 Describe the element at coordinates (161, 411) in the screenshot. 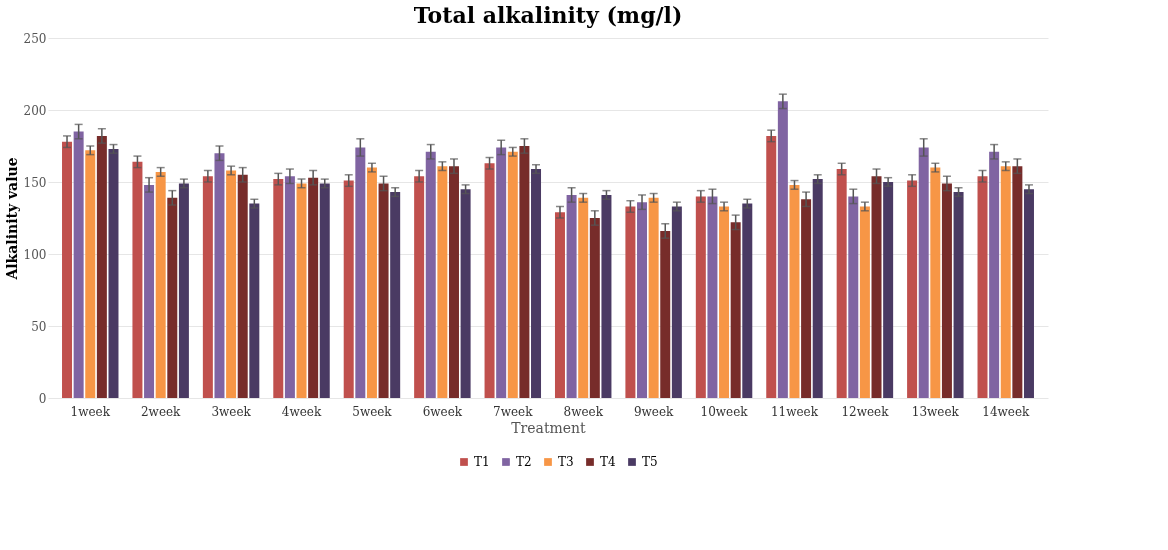

I see `x-tick-label: 2week` at that location.